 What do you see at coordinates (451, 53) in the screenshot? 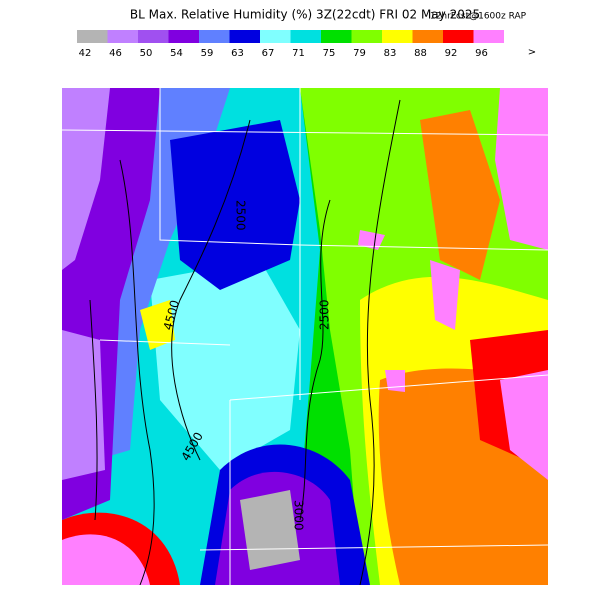
I see `legend-label: 92` at bounding box center [451, 53].